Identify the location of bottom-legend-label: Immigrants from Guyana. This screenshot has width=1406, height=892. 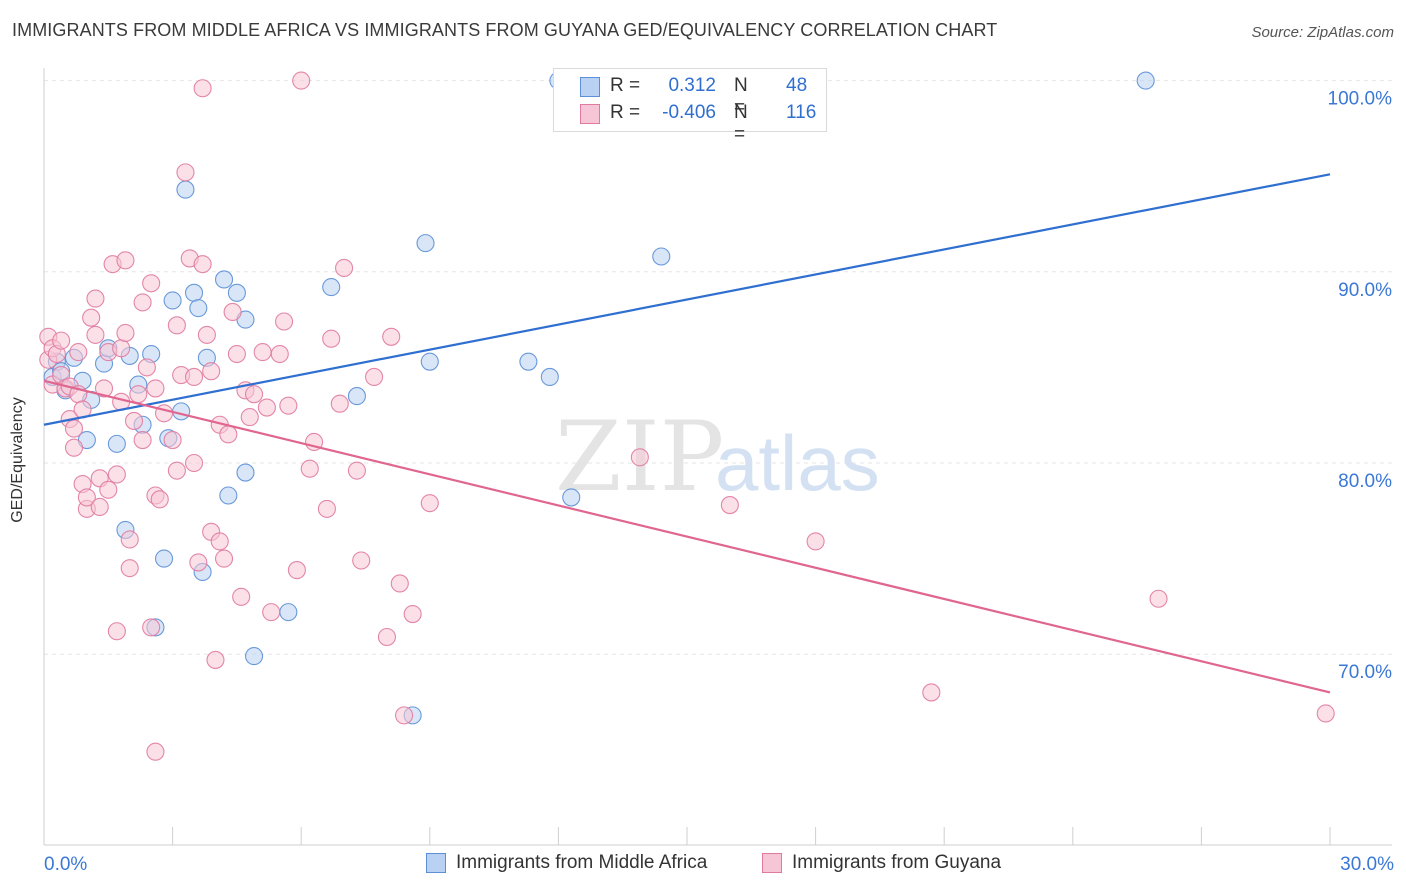
(897, 862).